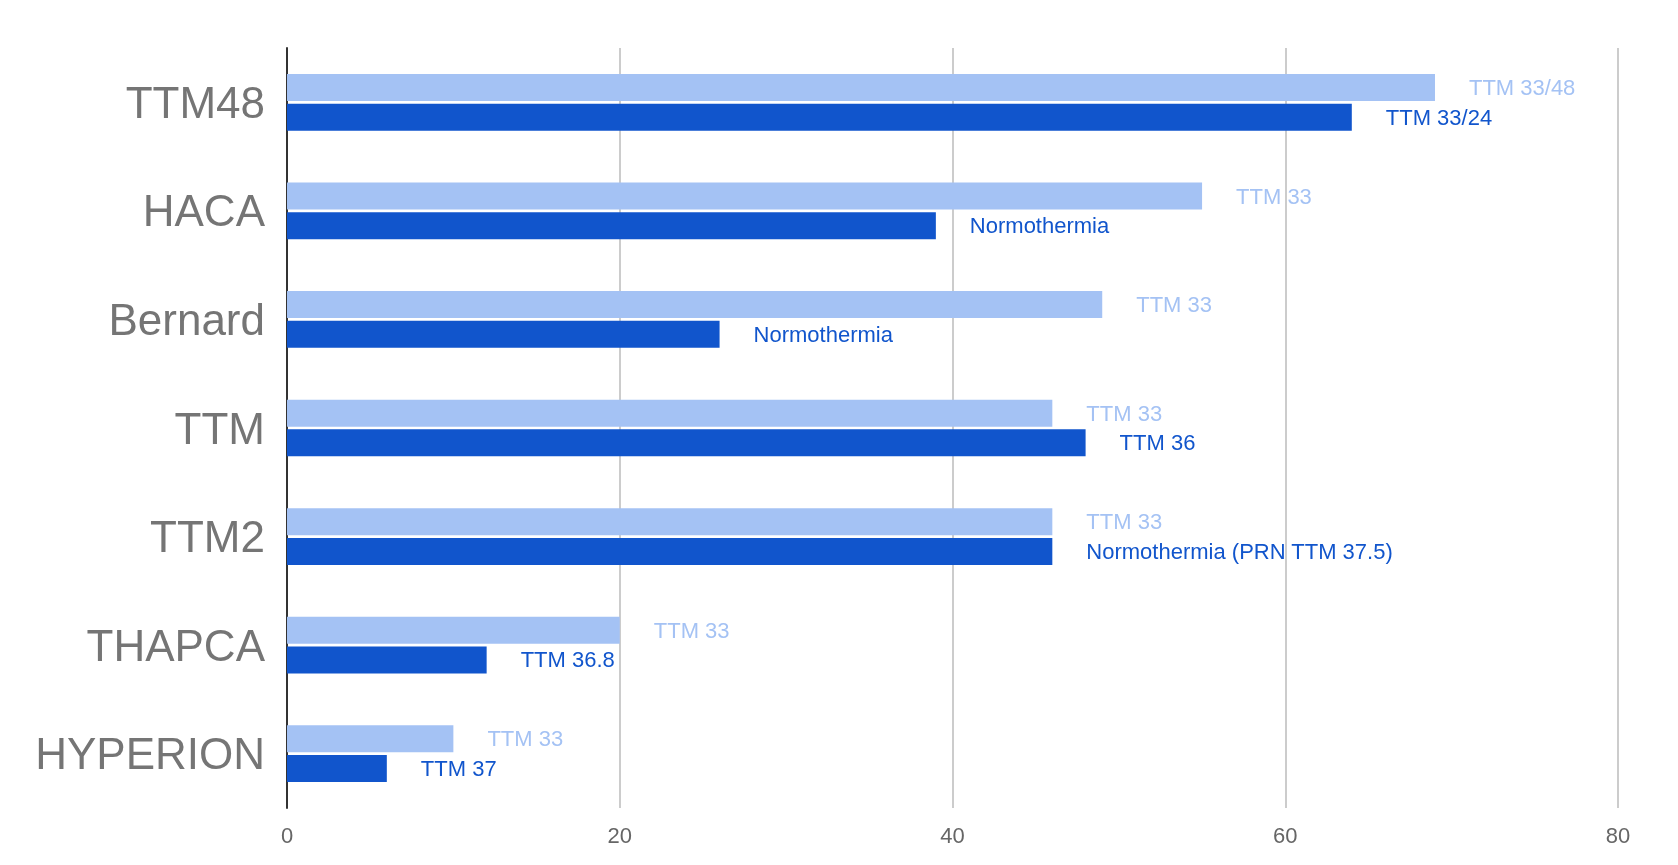 This screenshot has height=865, width=1678. What do you see at coordinates (219, 428) in the screenshot?
I see `y-tick-label: TTM` at bounding box center [219, 428].